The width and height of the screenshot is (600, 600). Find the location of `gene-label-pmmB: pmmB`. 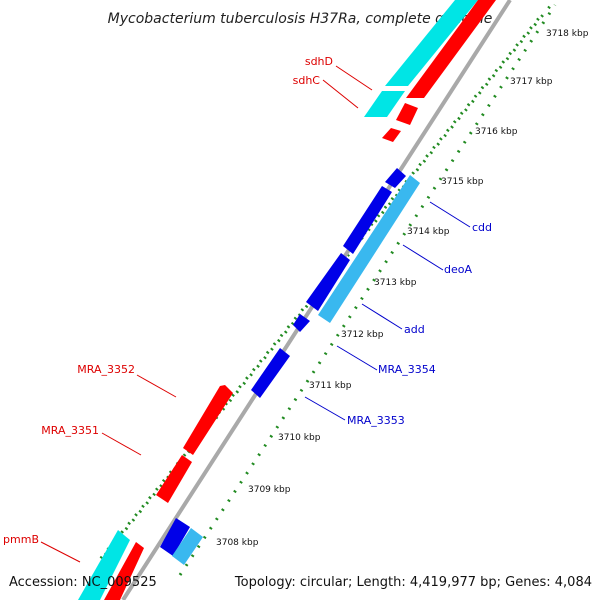

gene-label-pmmB: pmmB is located at coordinates (21, 539).